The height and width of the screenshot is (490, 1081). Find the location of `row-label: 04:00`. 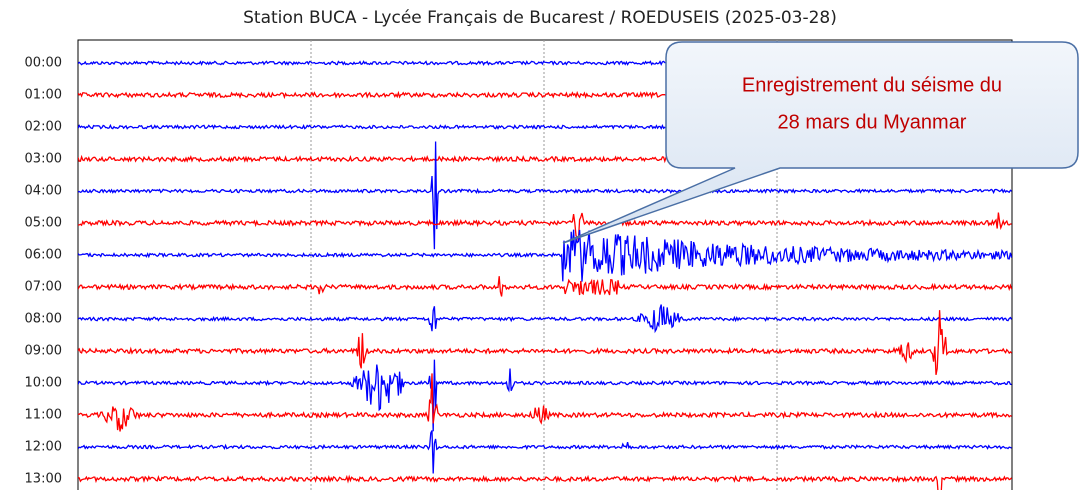

row-label: 04:00 is located at coordinates (43, 191).